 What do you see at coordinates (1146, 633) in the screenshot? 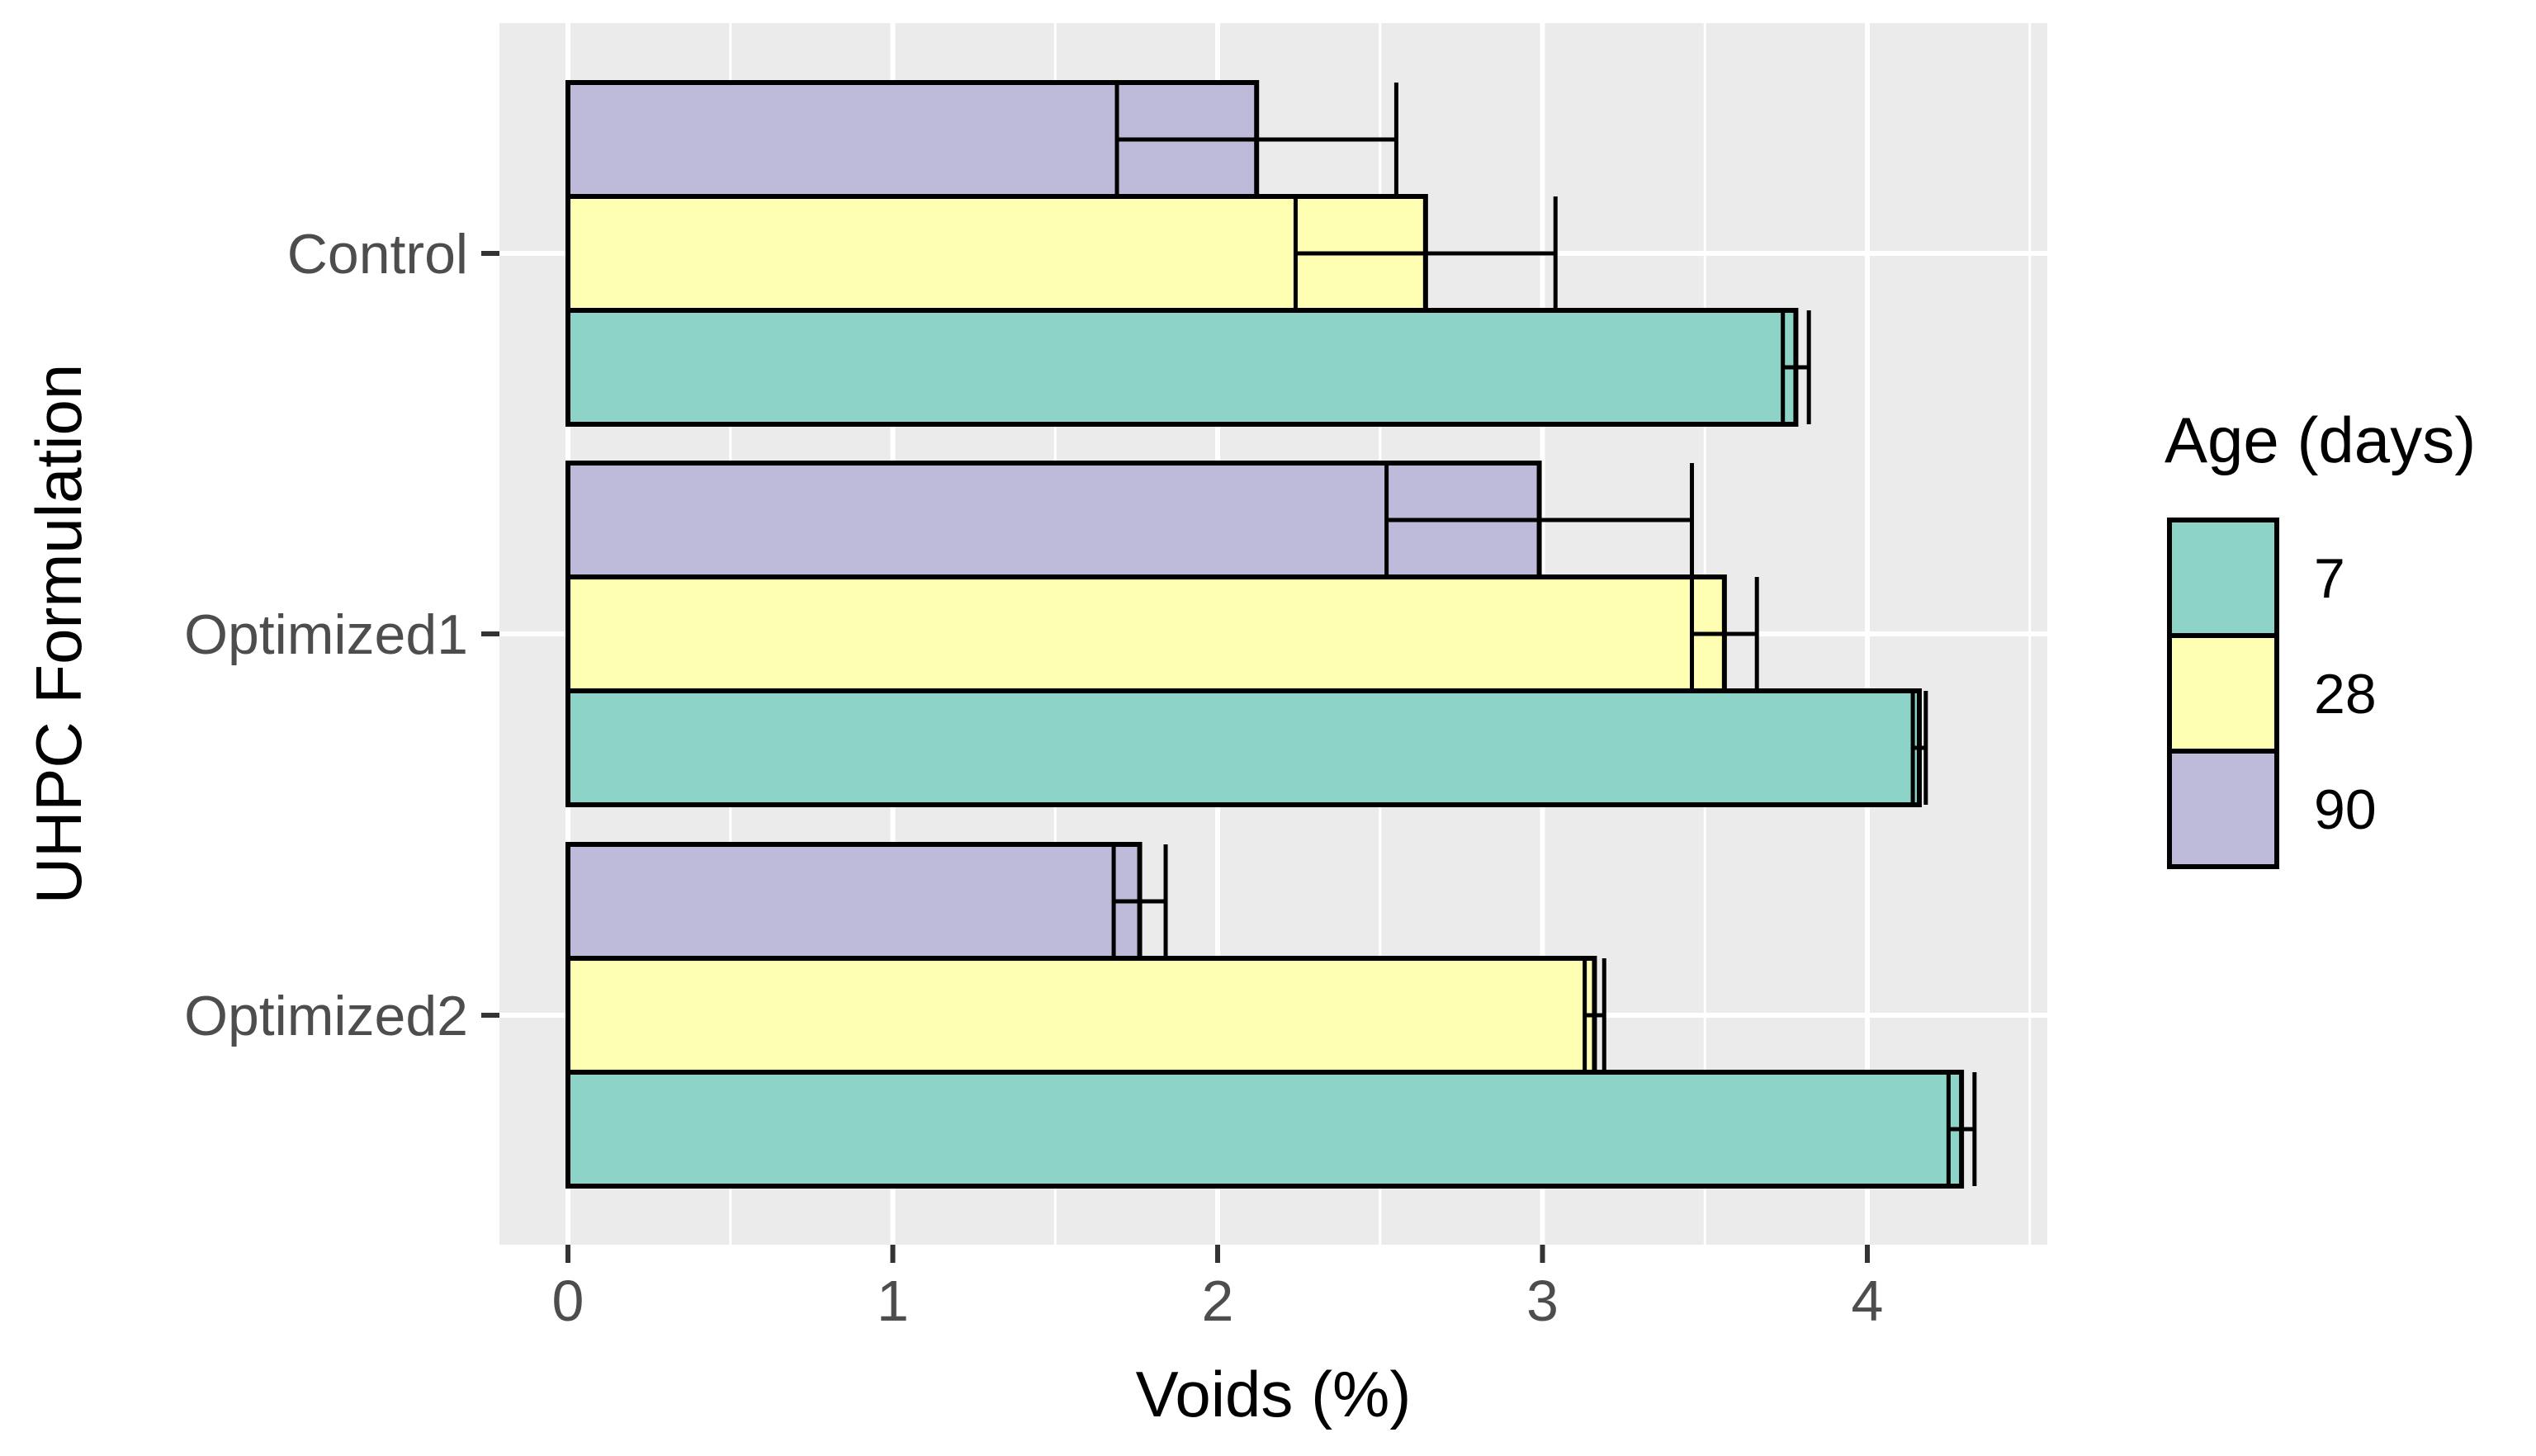
I see `bar-optimized1-28d` at bounding box center [1146, 633].